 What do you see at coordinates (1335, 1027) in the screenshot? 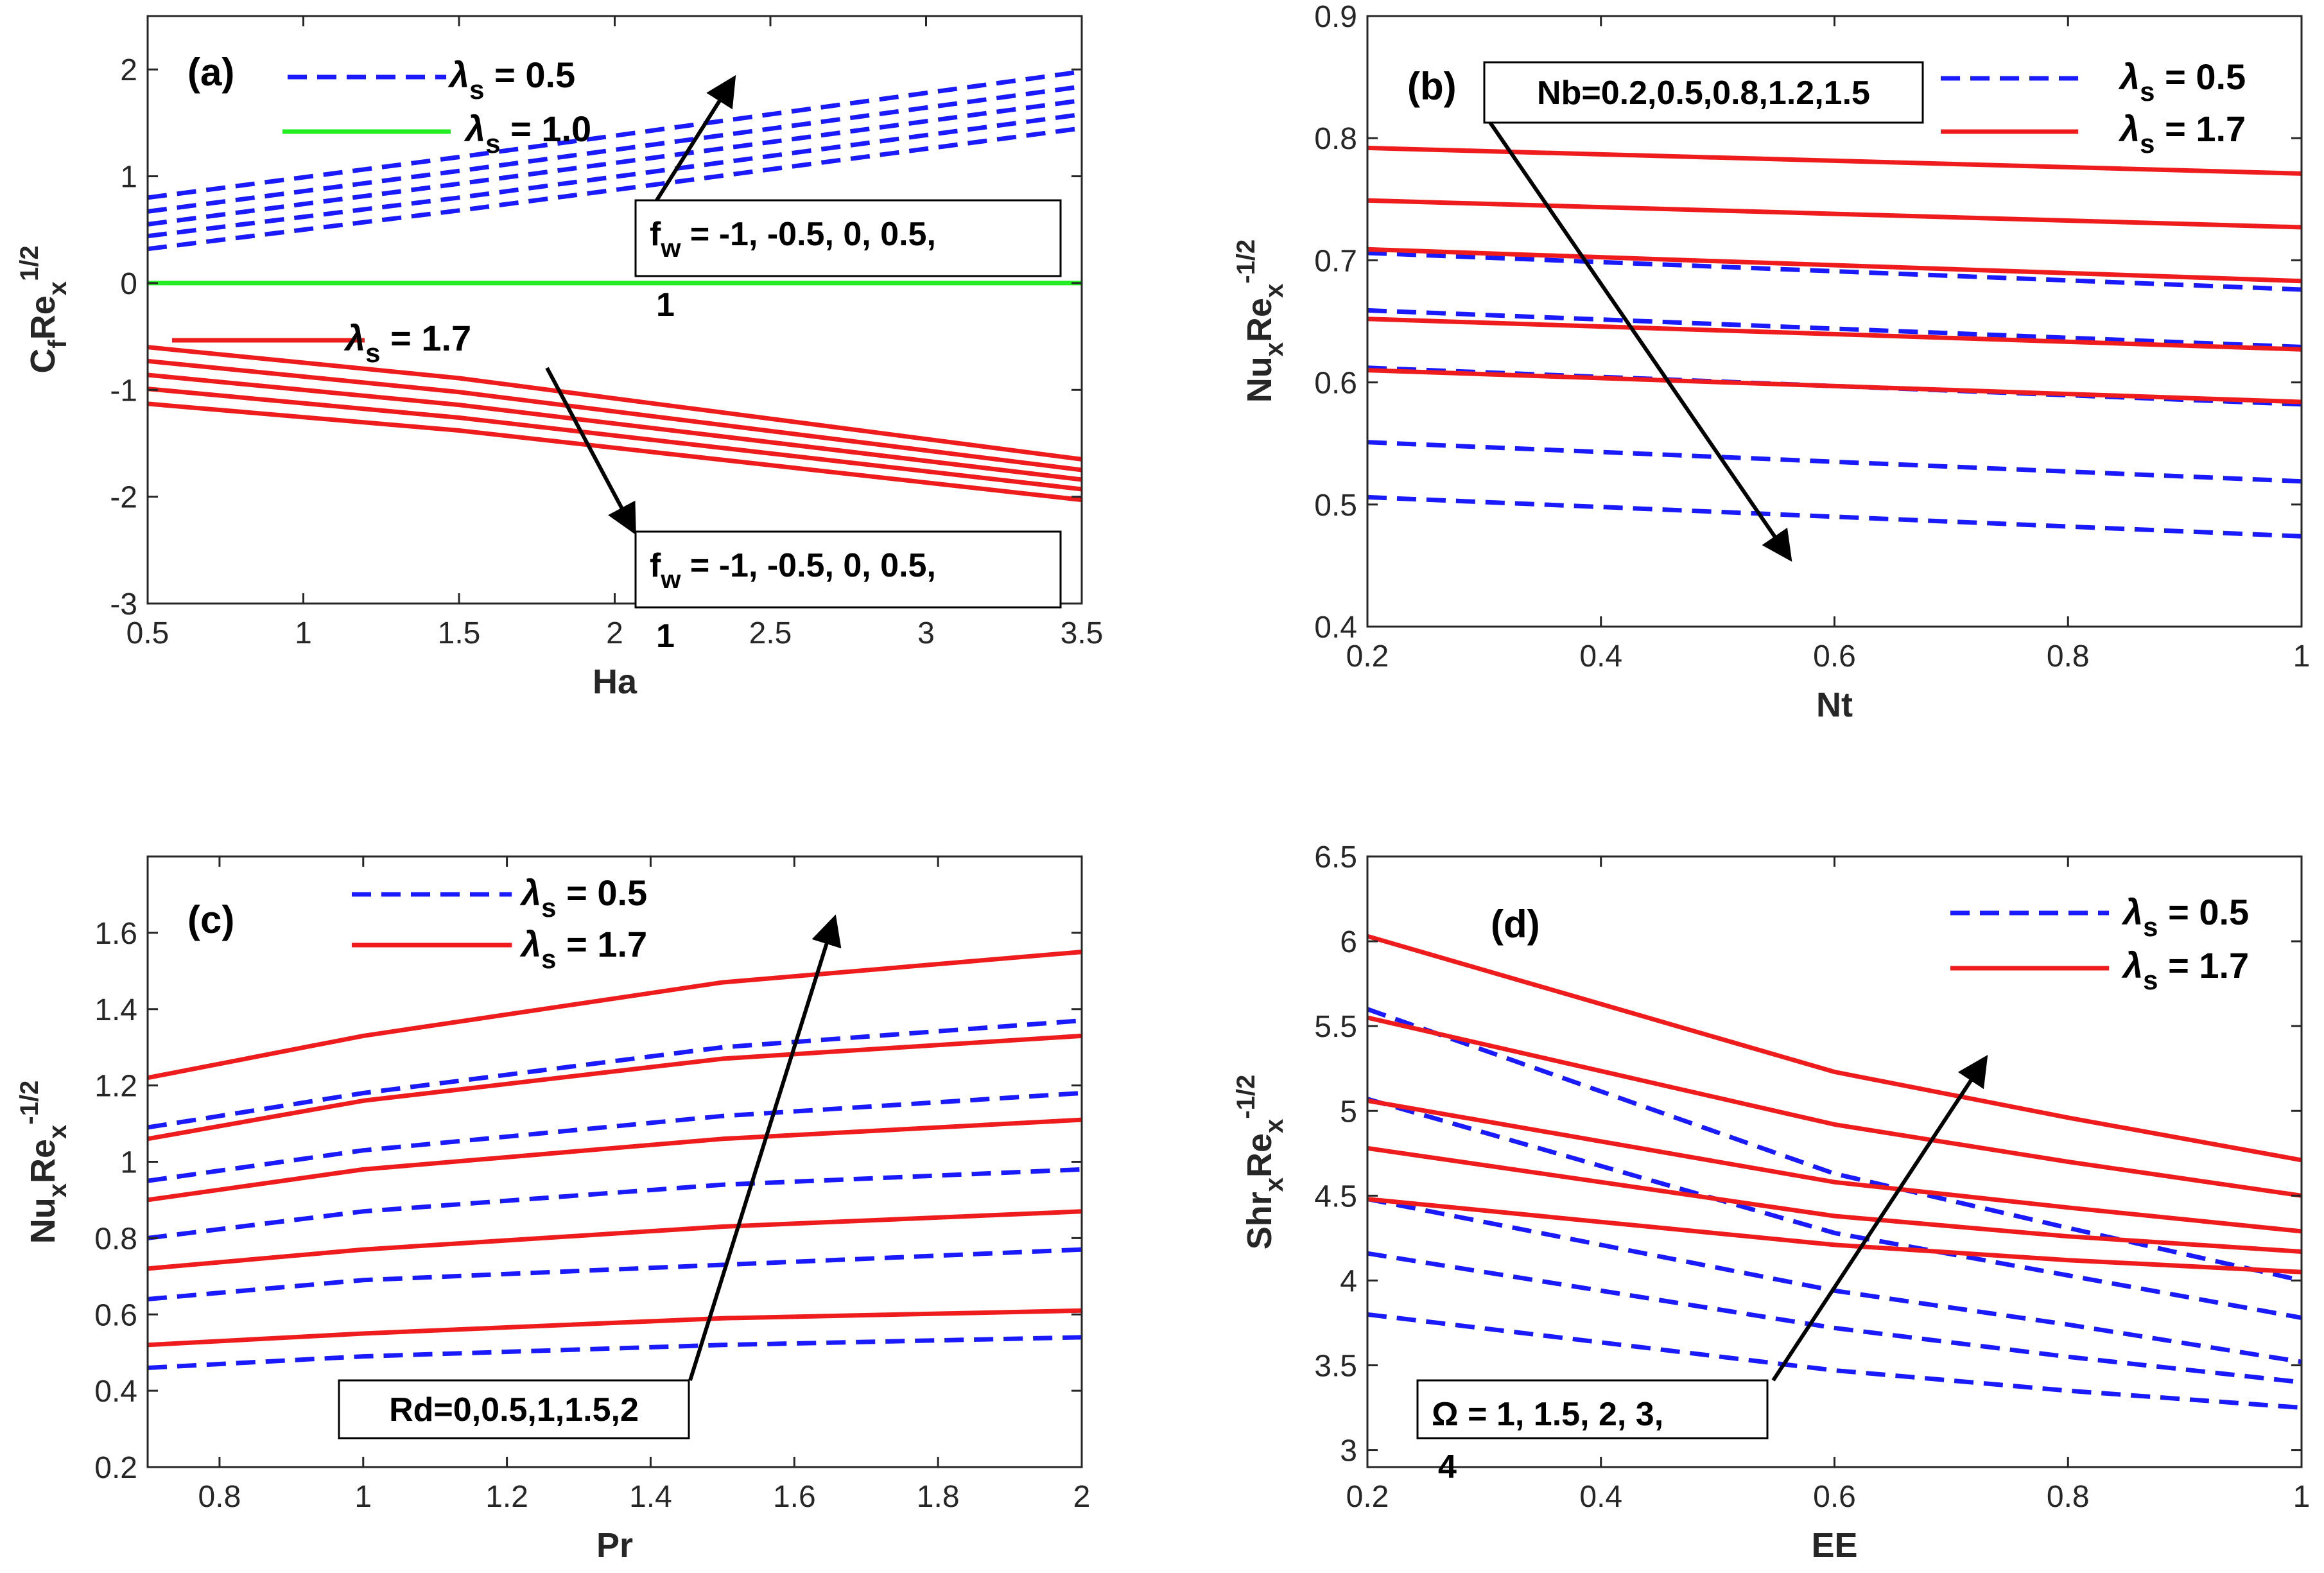
I see `y-tick-label: 5.5` at bounding box center [1335, 1027].